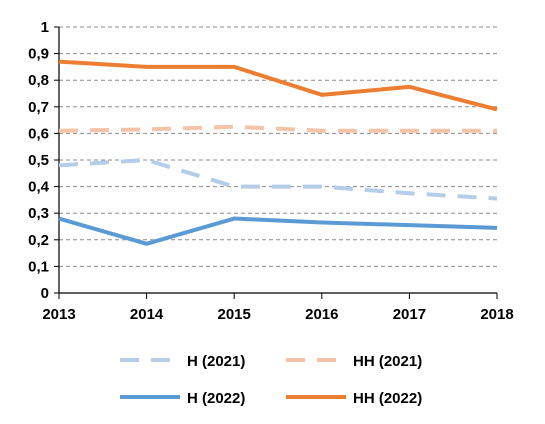  Describe the element at coordinates (234, 314) in the screenshot. I see `x-tick-label: 2015` at that location.